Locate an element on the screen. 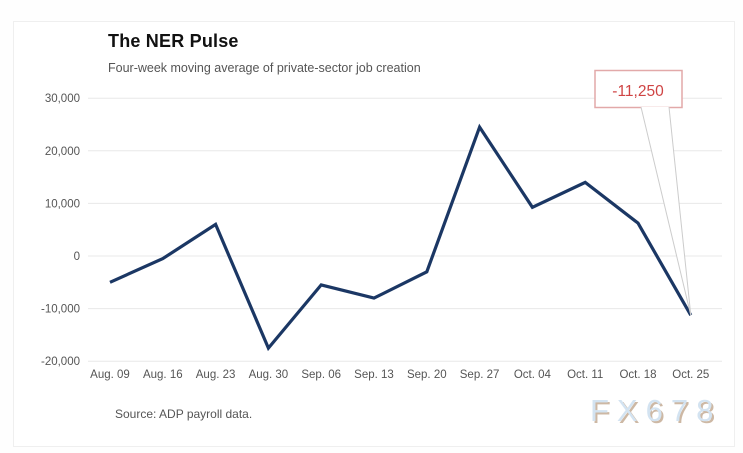 The image size is (743, 453). y-axis-label: 10,000 is located at coordinates (62, 204).